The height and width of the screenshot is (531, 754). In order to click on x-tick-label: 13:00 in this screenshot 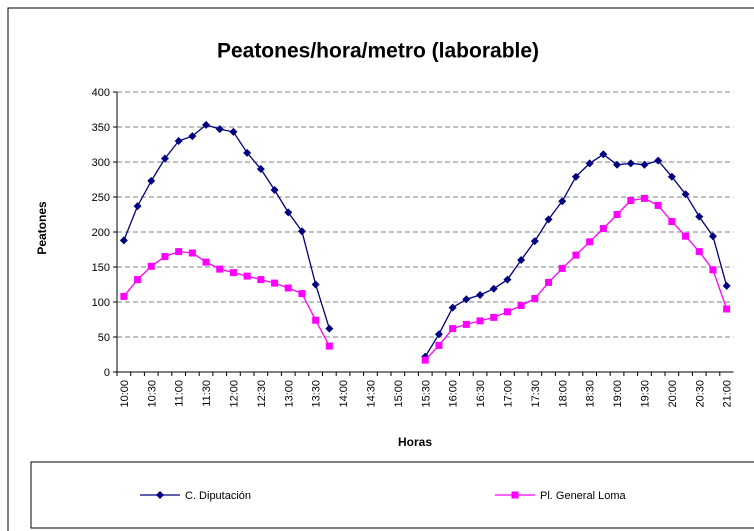, I will do `click(289, 394)`.